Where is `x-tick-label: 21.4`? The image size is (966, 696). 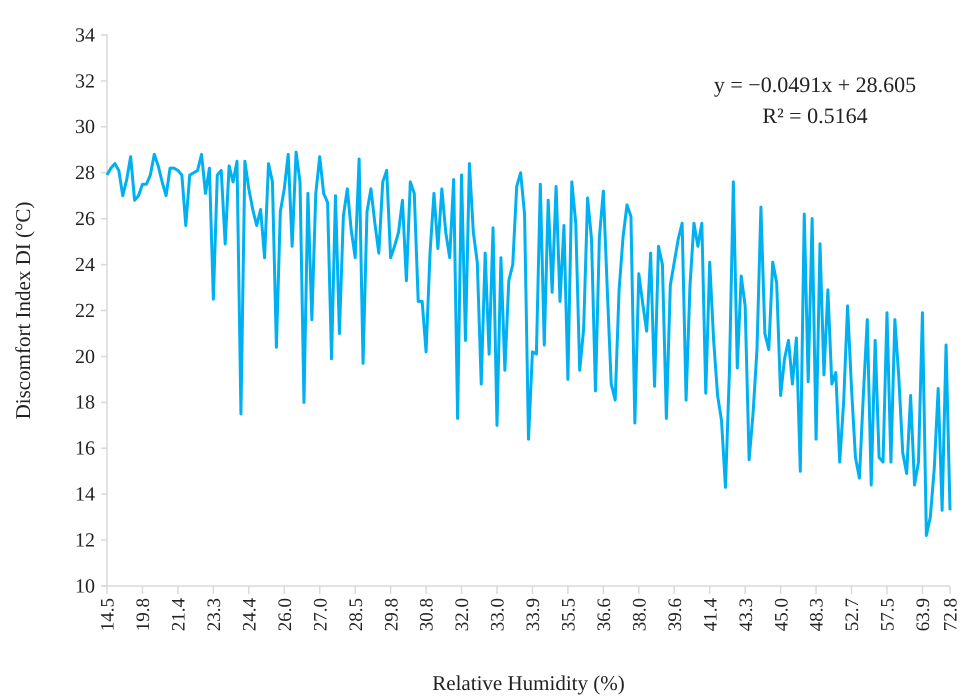 x-tick-label: 21.4 is located at coordinates (179, 615).